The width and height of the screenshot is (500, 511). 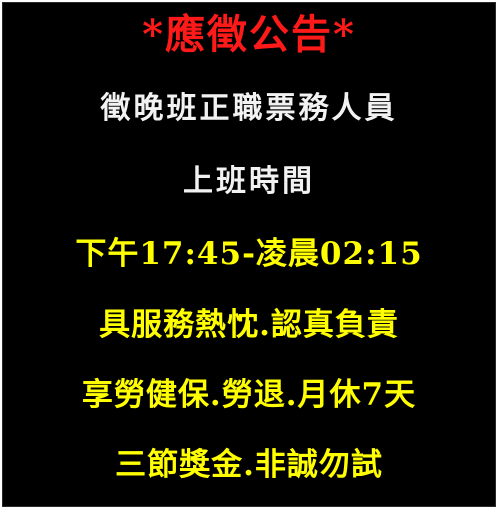 What do you see at coordinates (249, 108) in the screenshot?
I see `job-title: 徵晚班正職票務人員` at bounding box center [249, 108].